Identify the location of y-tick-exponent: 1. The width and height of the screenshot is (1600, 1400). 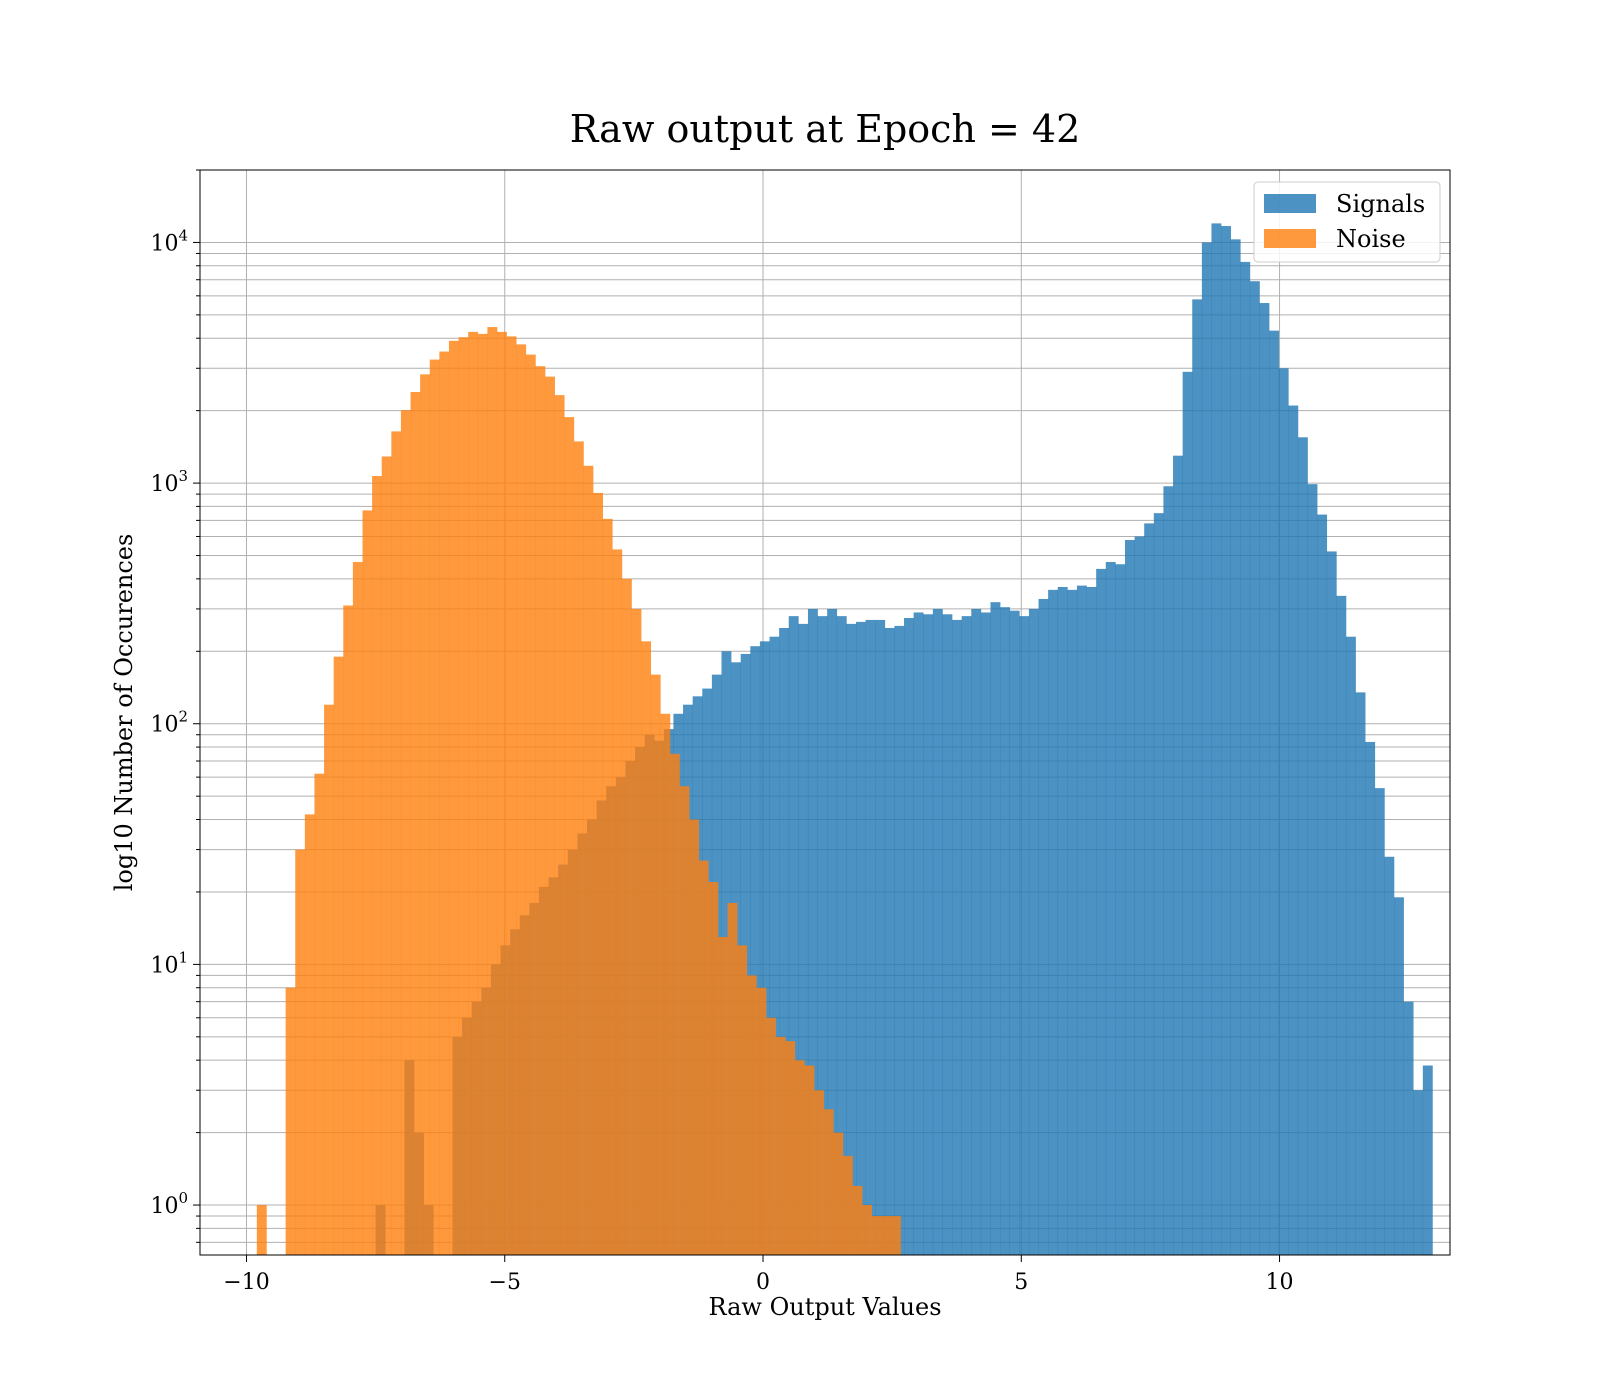
(183, 957).